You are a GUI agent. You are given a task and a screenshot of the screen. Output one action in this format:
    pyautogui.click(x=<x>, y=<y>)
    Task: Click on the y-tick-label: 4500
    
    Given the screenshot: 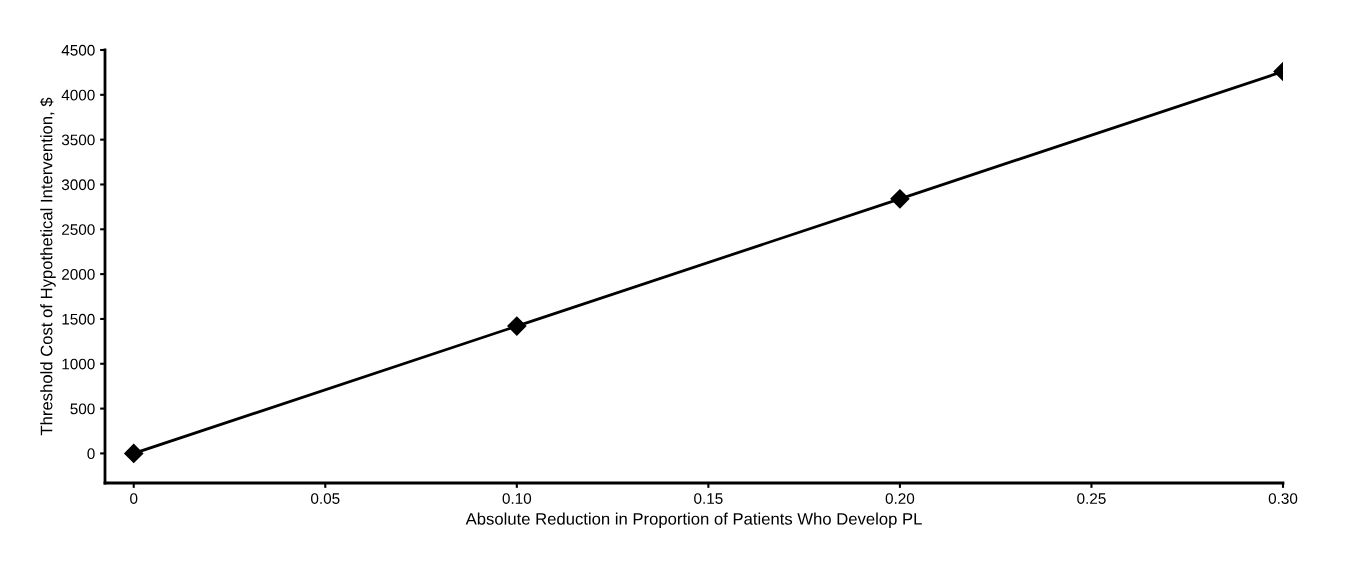 What is the action you would take?
    pyautogui.click(x=78, y=50)
    